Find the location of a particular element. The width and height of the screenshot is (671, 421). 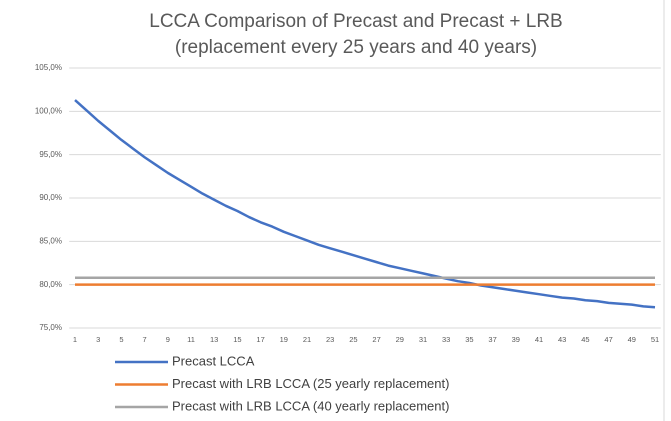

y-tick-label: 75,0% is located at coordinates (50, 327).